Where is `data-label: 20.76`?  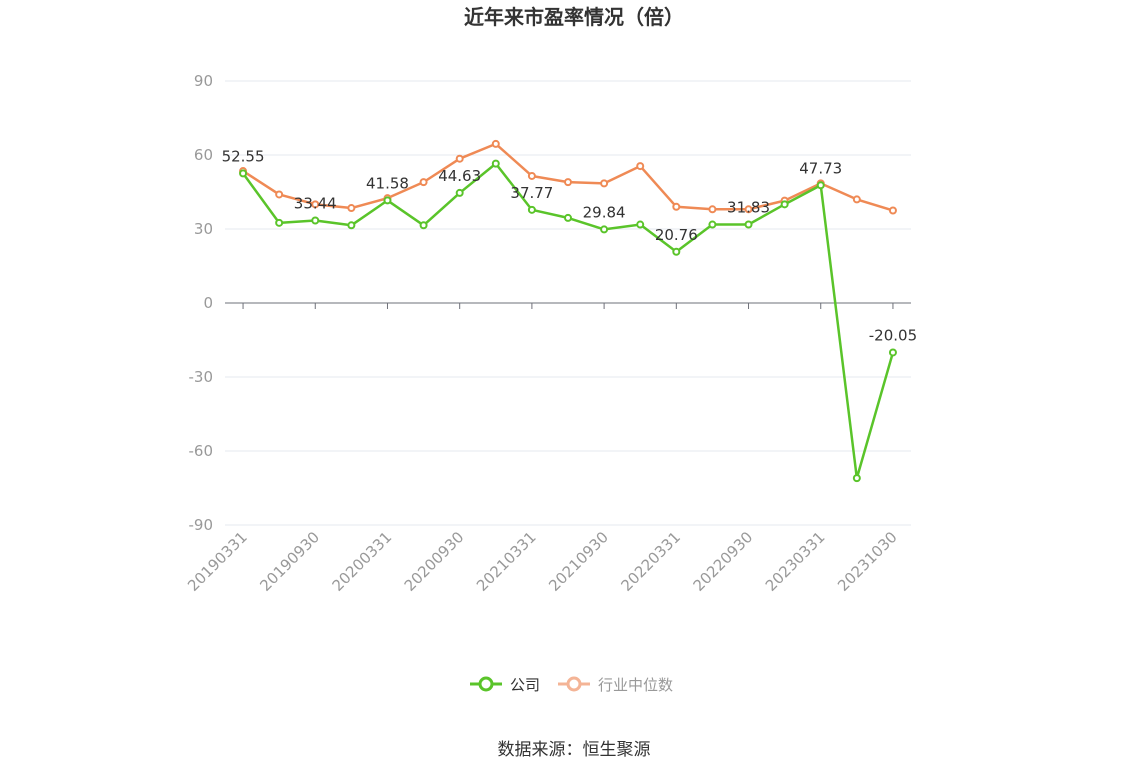 data-label: 20.76 is located at coordinates (676, 235).